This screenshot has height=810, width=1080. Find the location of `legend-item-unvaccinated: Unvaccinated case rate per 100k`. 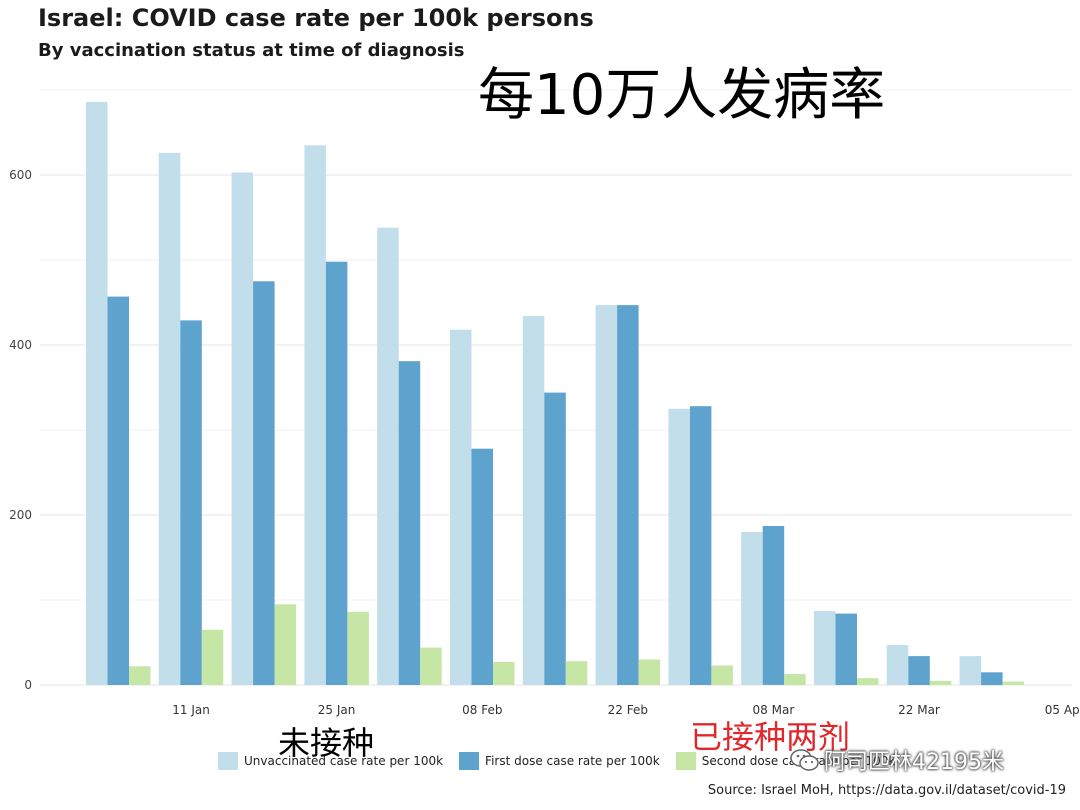

legend-item-unvaccinated: Unvaccinated case rate per 100k is located at coordinates (330, 761).